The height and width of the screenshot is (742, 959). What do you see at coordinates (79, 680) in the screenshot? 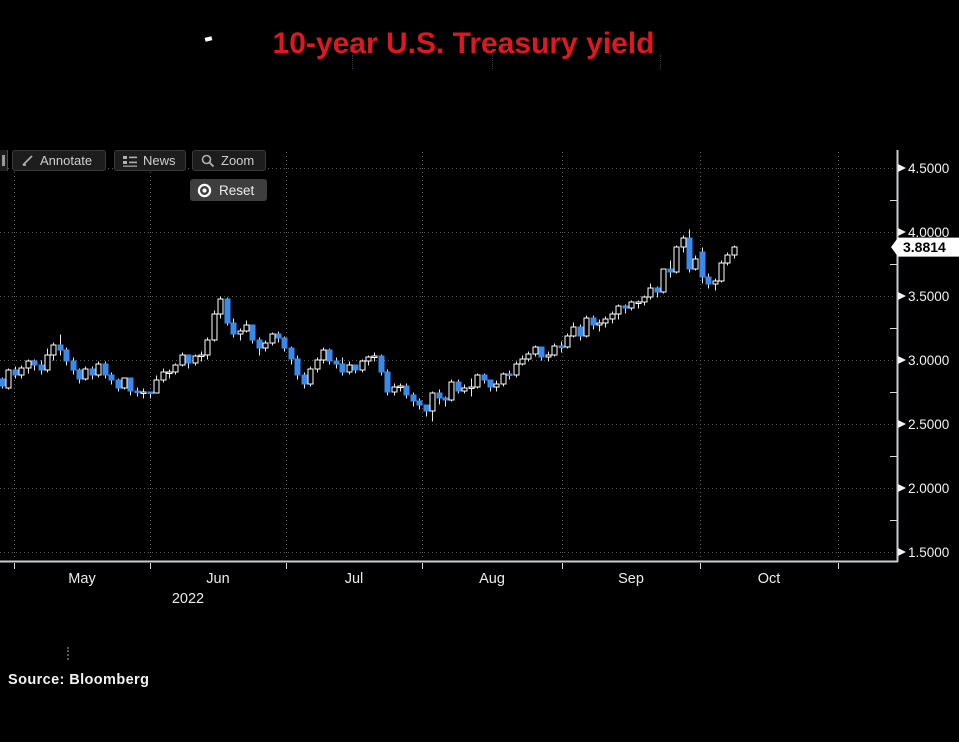
I see `source-attribution: Source: Bloomberg` at bounding box center [79, 680].